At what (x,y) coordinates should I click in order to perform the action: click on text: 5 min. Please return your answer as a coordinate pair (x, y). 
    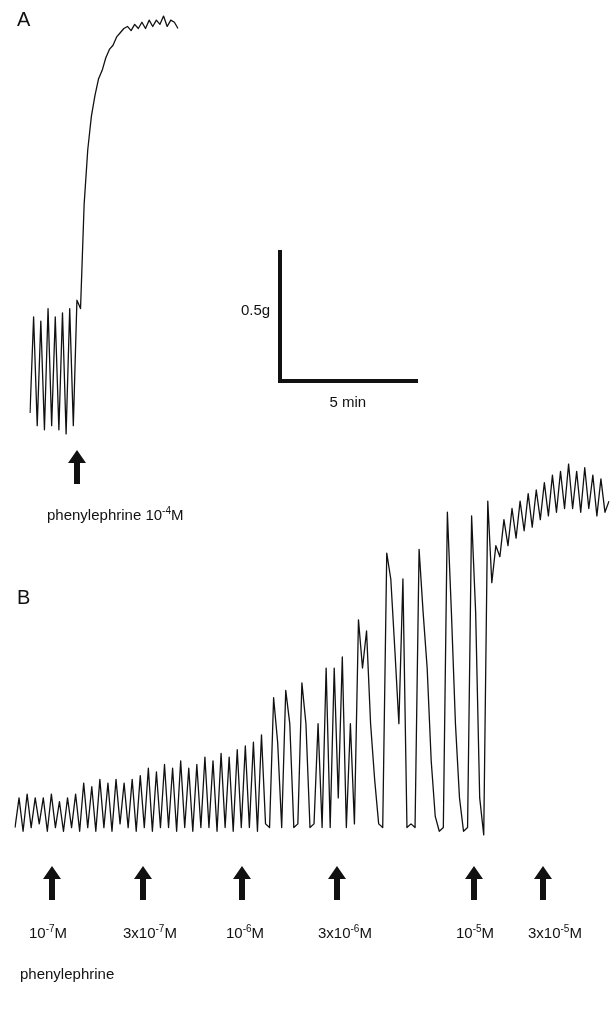
    Looking at the image, I should click on (348, 401).